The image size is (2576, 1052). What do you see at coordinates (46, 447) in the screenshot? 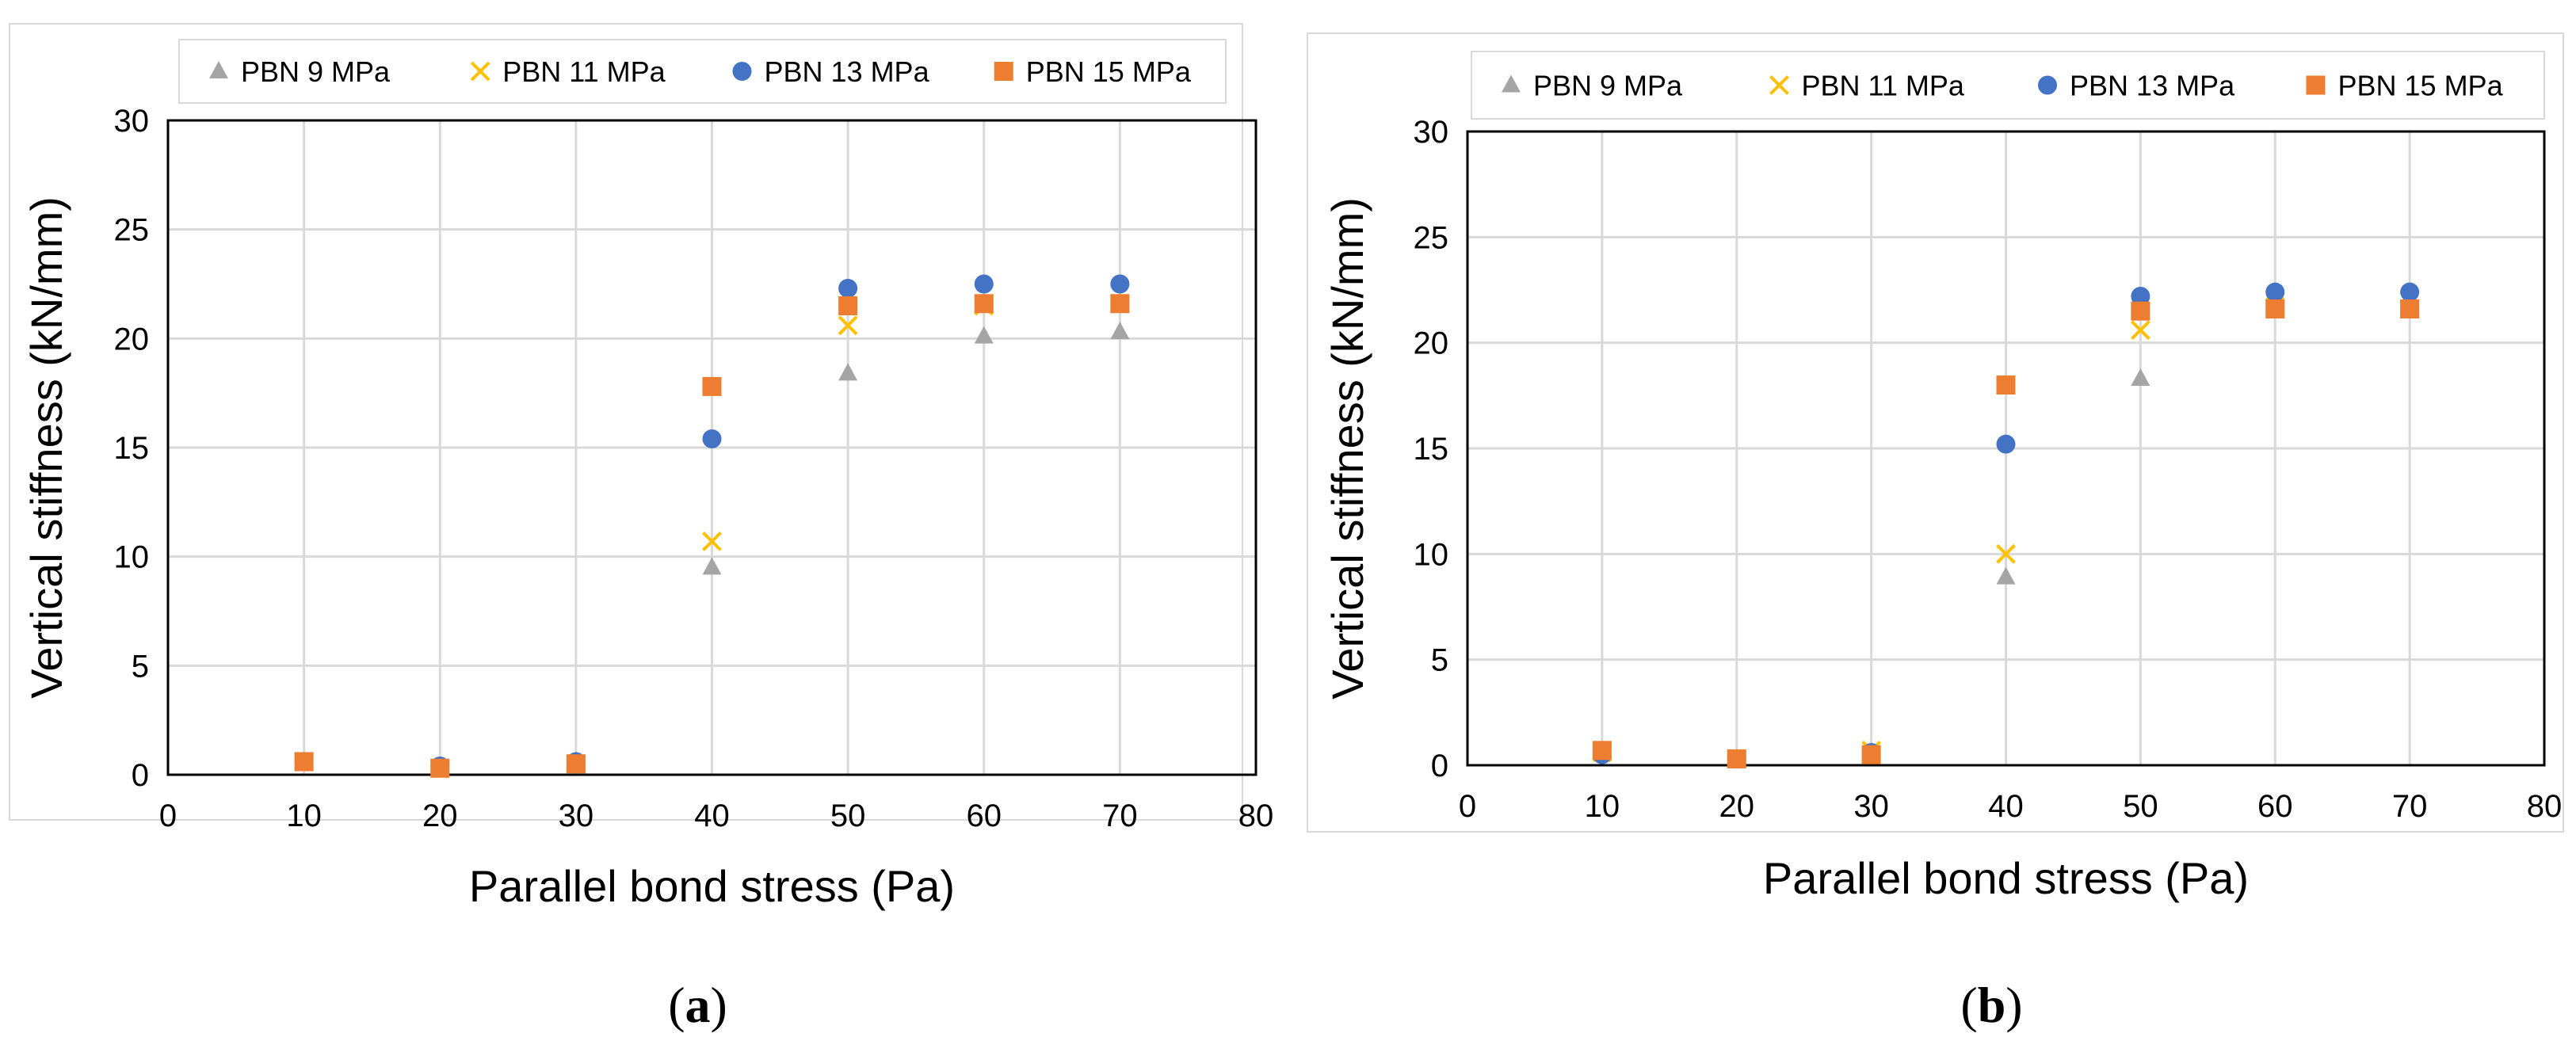
I see `y-axis-title: Vertical stiffness (kN/mm)` at bounding box center [46, 447].